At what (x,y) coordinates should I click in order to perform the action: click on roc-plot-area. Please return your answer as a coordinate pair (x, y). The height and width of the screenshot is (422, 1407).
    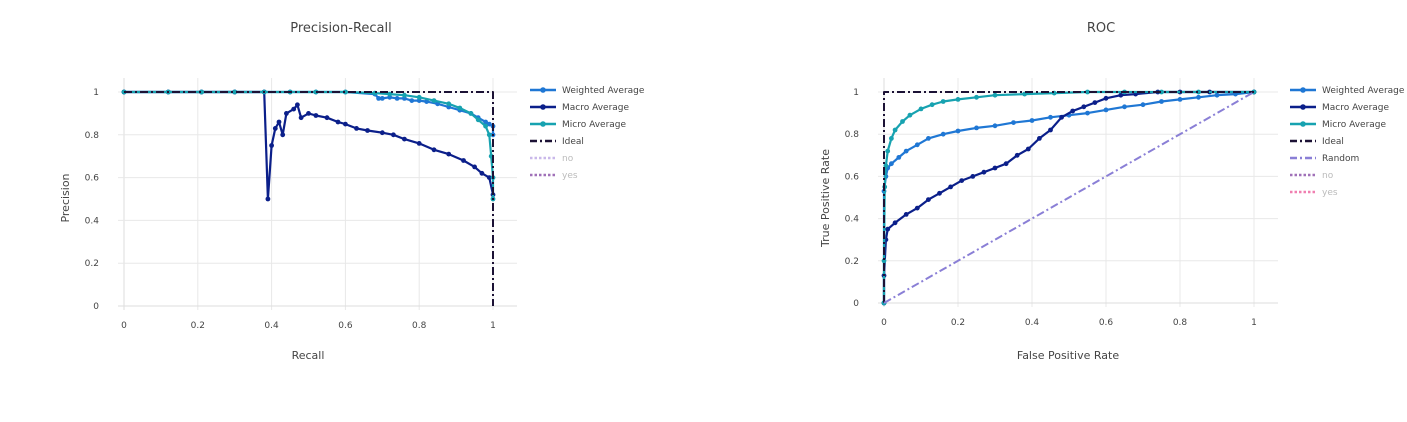
    Looking at the image, I should click on (1069, 197).